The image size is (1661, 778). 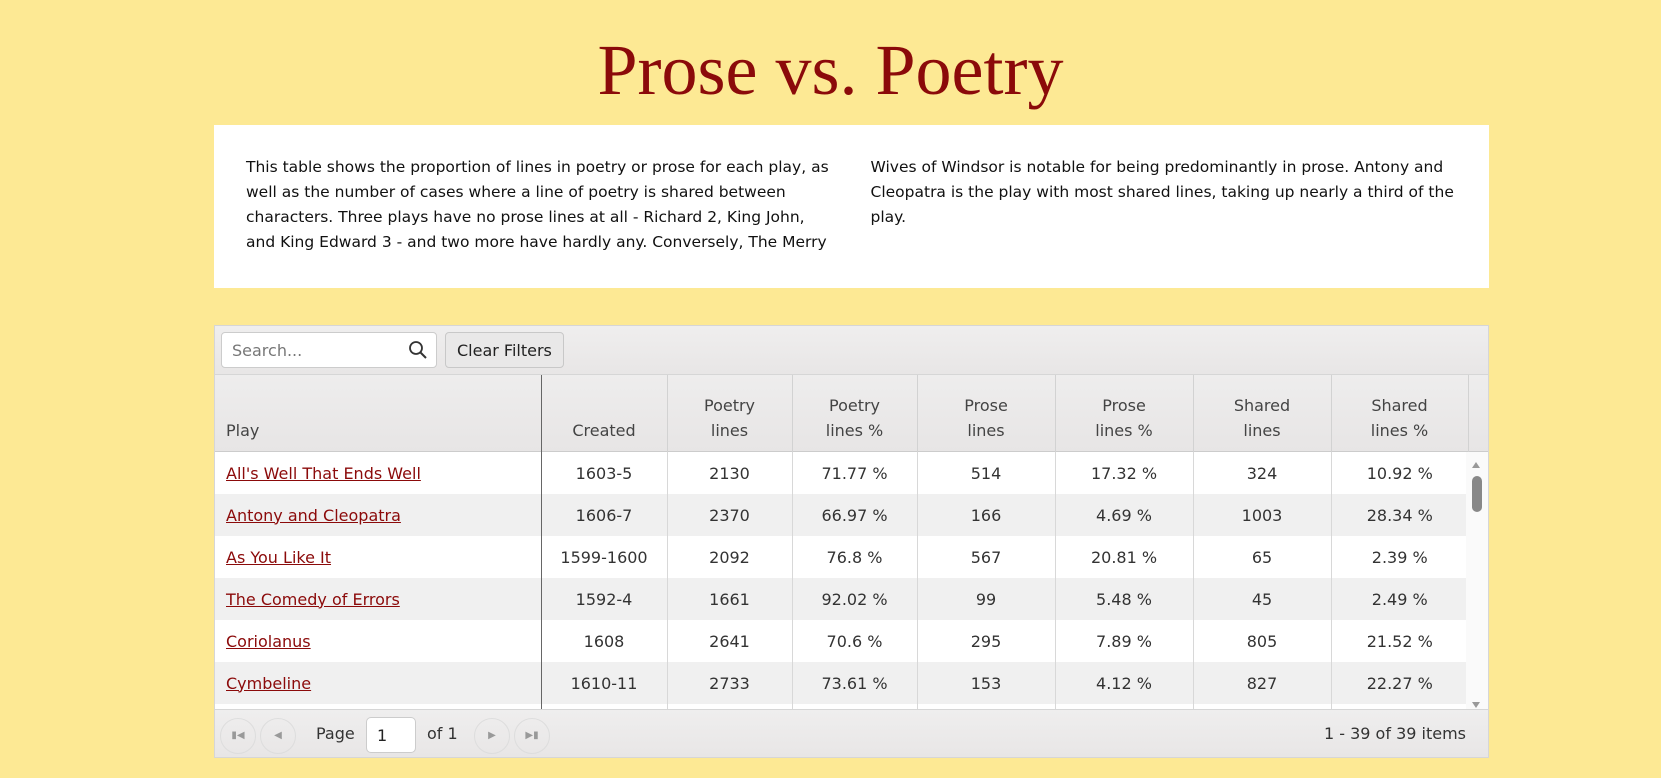 I want to click on table-cell: 4.12 %, so click(x=1123, y=683).